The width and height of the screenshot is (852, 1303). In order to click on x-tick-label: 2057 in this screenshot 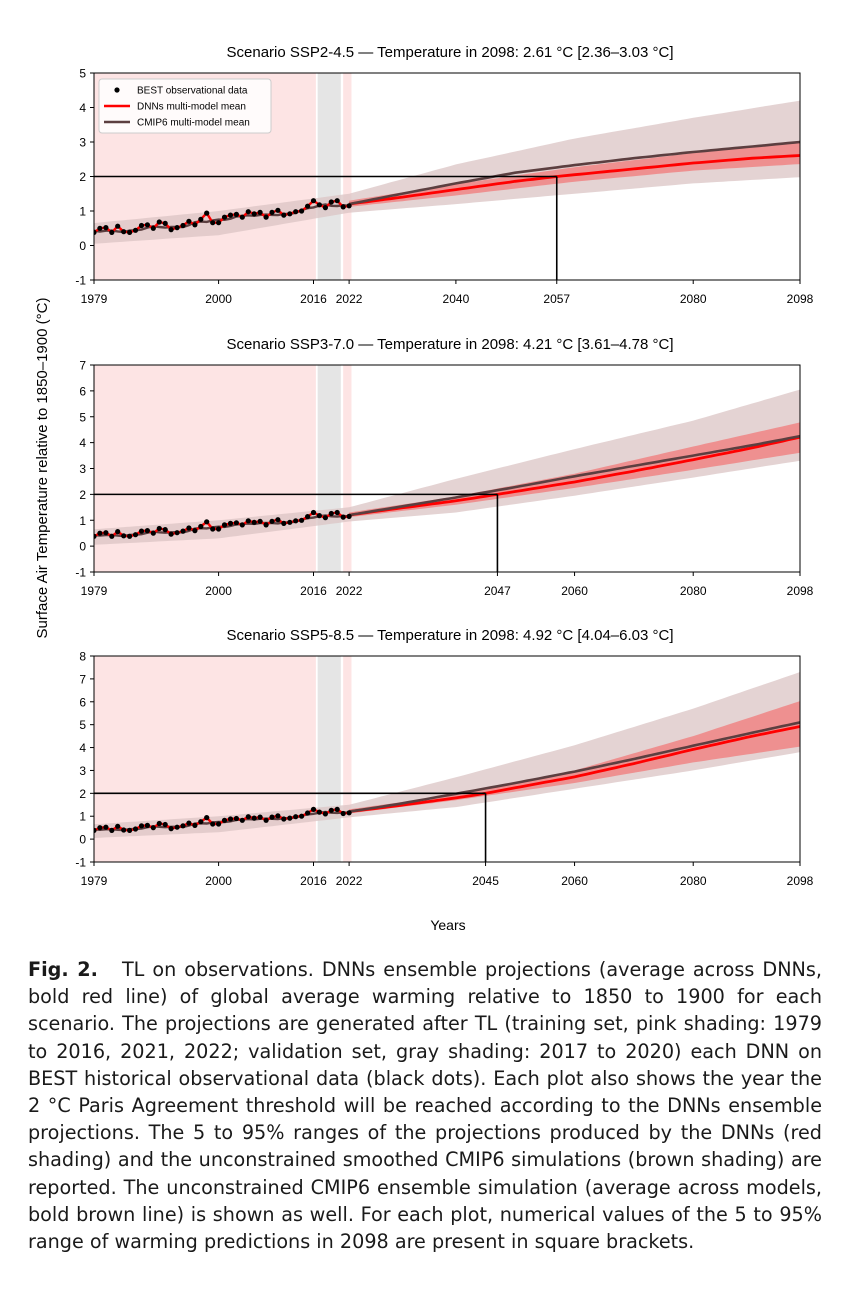, I will do `click(556, 299)`.